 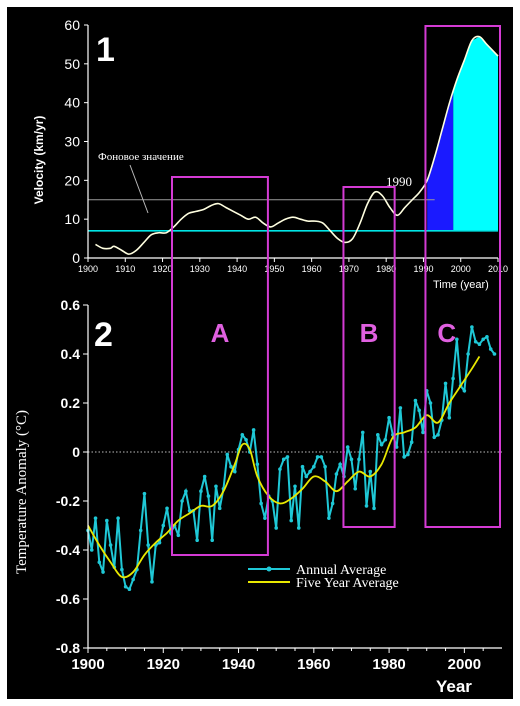 I want to click on velocity-y-tick-label: 30, so click(x=72, y=142).